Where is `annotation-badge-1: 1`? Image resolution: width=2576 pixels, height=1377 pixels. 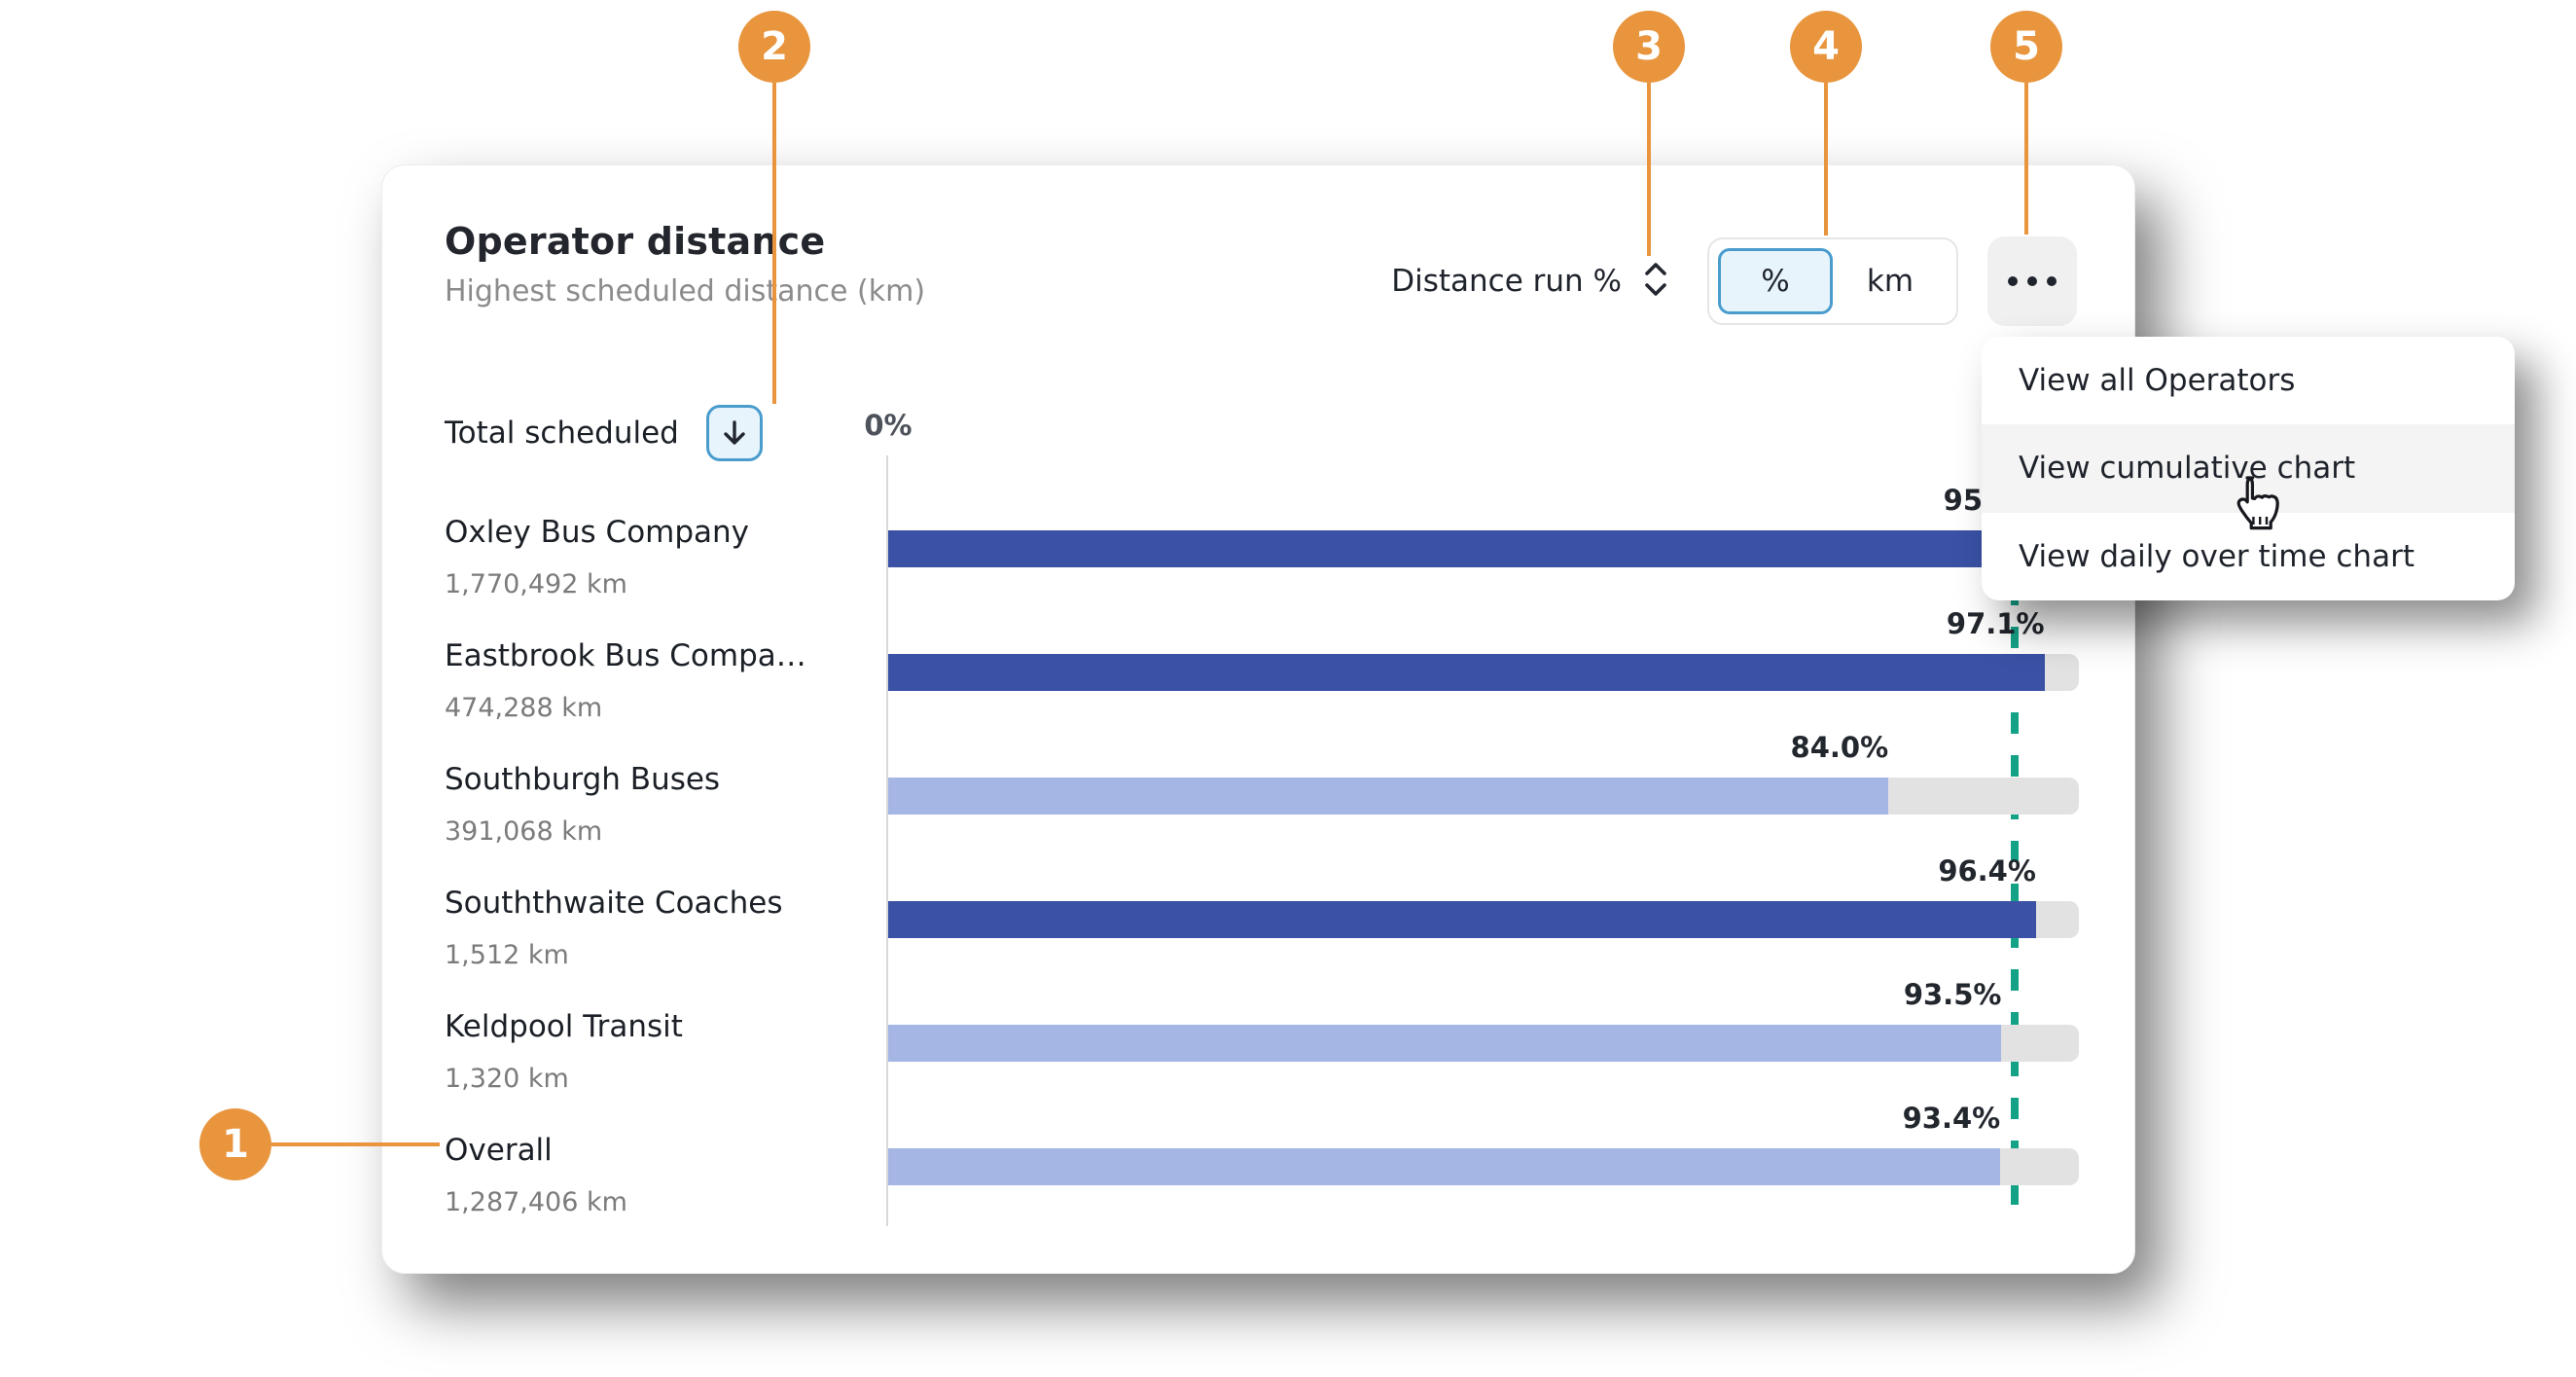
annotation-badge-1: 1 is located at coordinates (235, 1144).